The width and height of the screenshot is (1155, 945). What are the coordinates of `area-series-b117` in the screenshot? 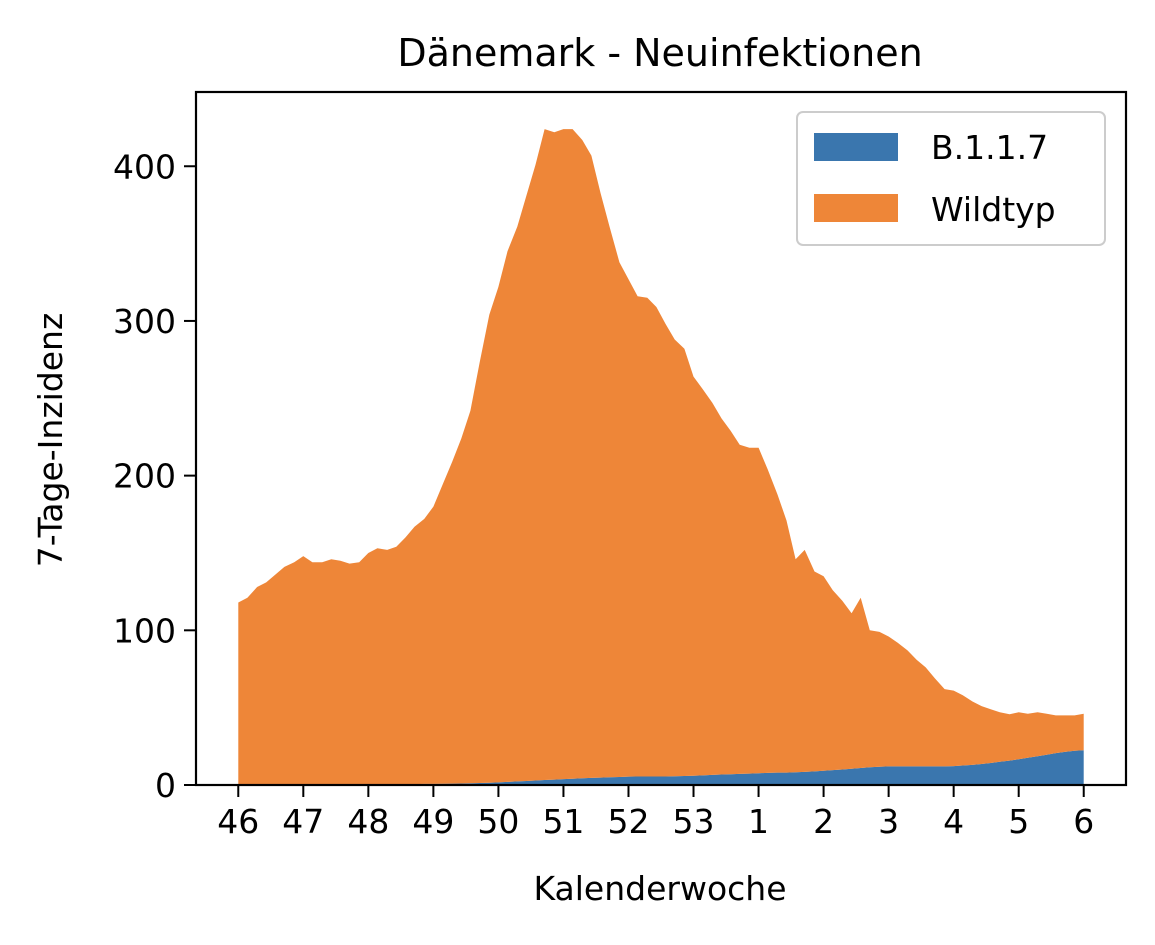 It's located at (661, 767).